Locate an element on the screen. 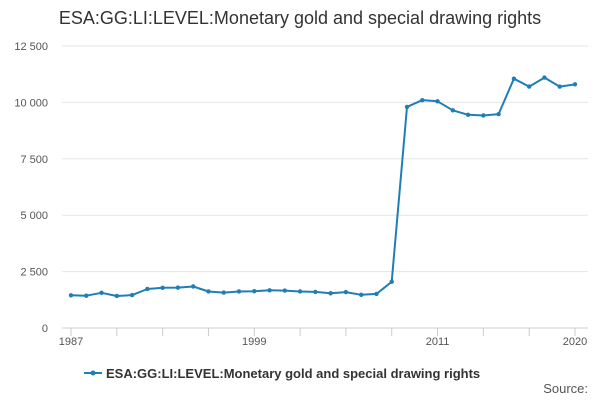 Image resolution: width=600 pixels, height=400 pixels. x-tick-label: 1987 is located at coordinates (71, 342).